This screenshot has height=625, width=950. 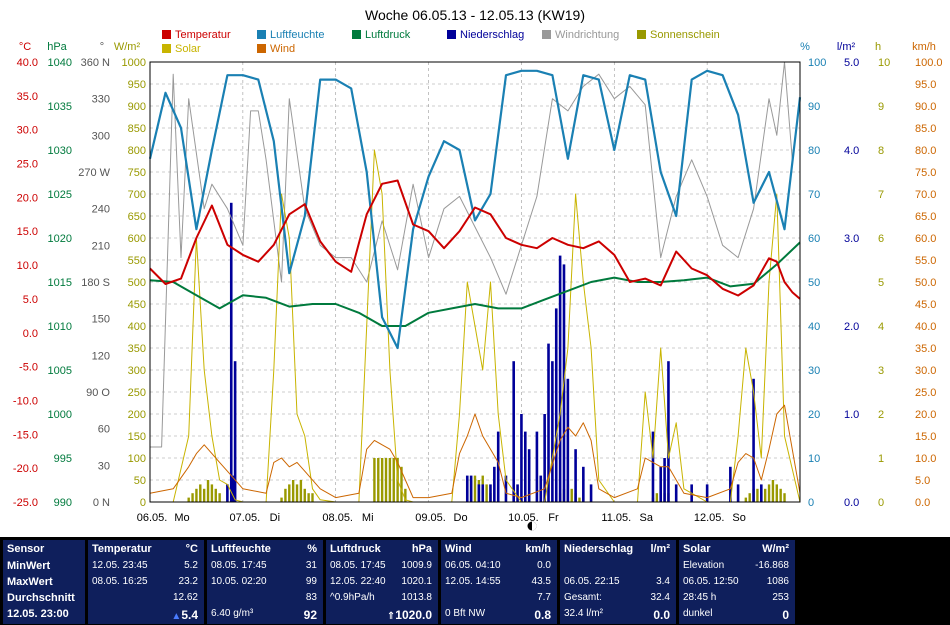 I want to click on pressure-current: ⇑1020.0, so click(x=409, y=615).